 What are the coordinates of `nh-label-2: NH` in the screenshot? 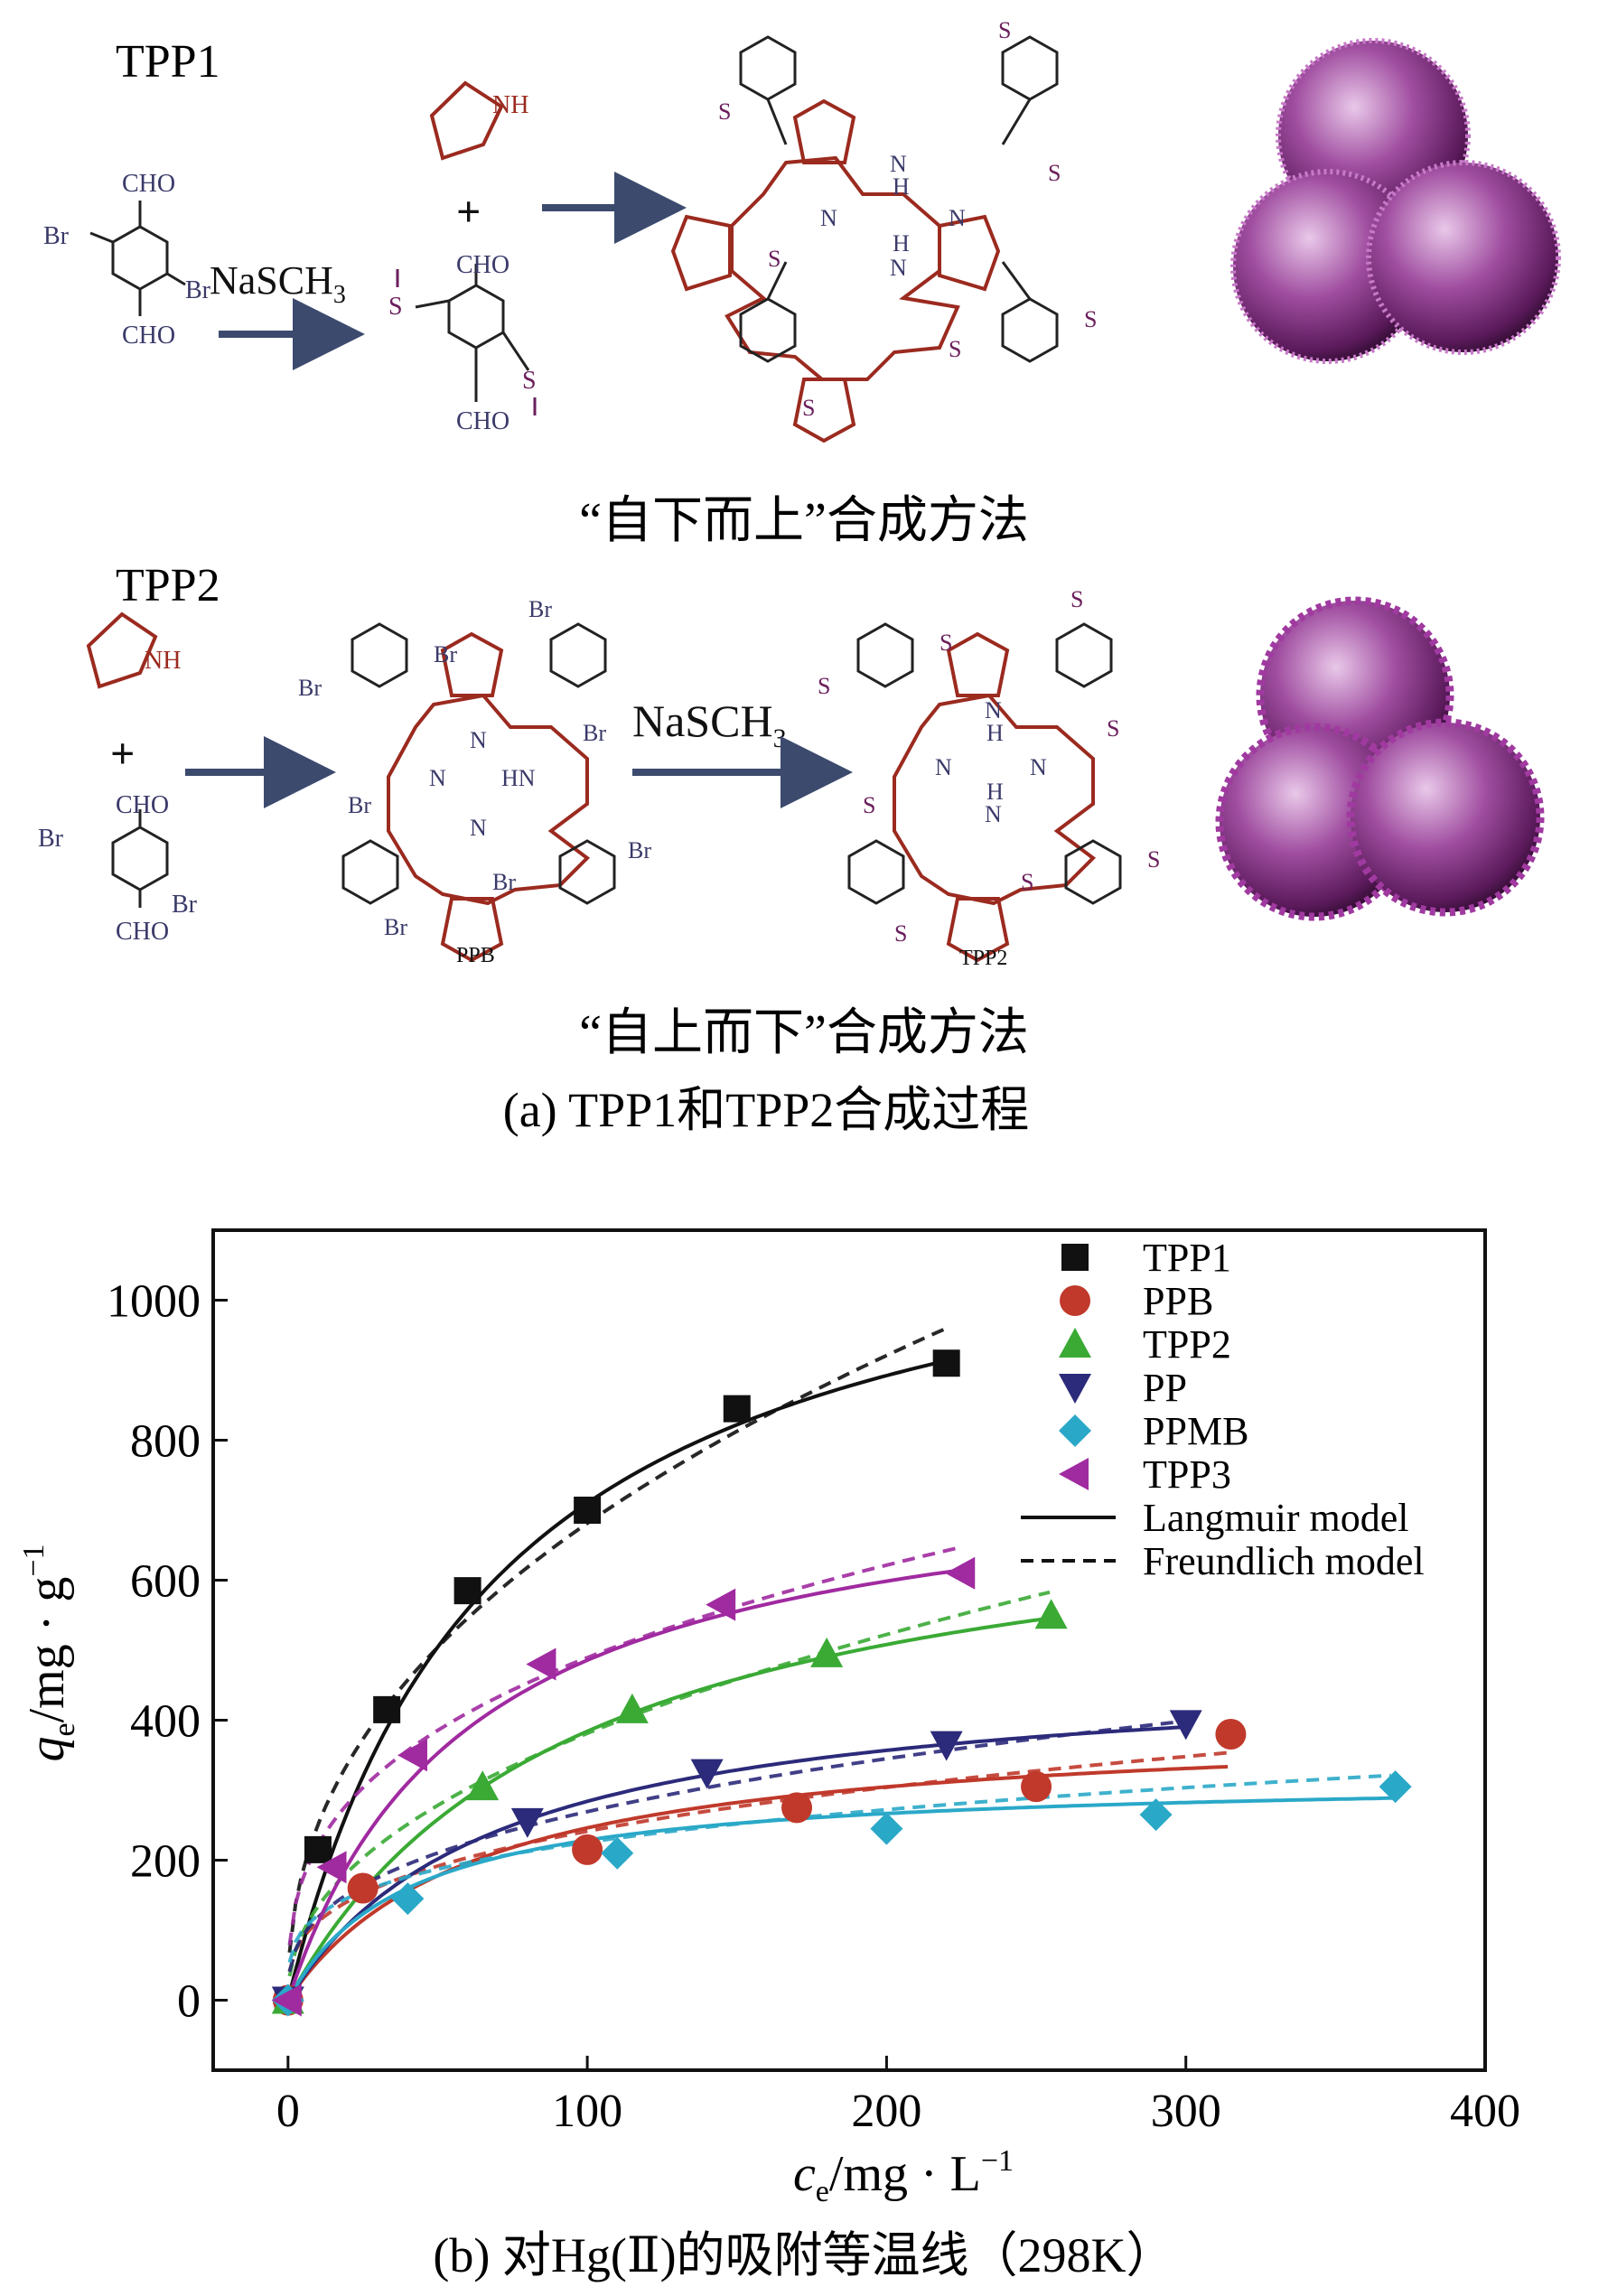 It's located at (163, 661).